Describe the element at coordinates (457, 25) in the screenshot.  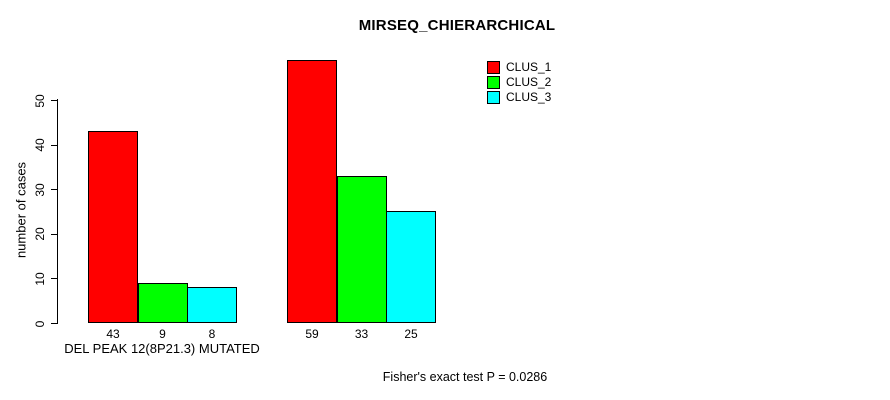
I see `chart-title: MIRSEQ_CHIERARCHICAL` at that location.